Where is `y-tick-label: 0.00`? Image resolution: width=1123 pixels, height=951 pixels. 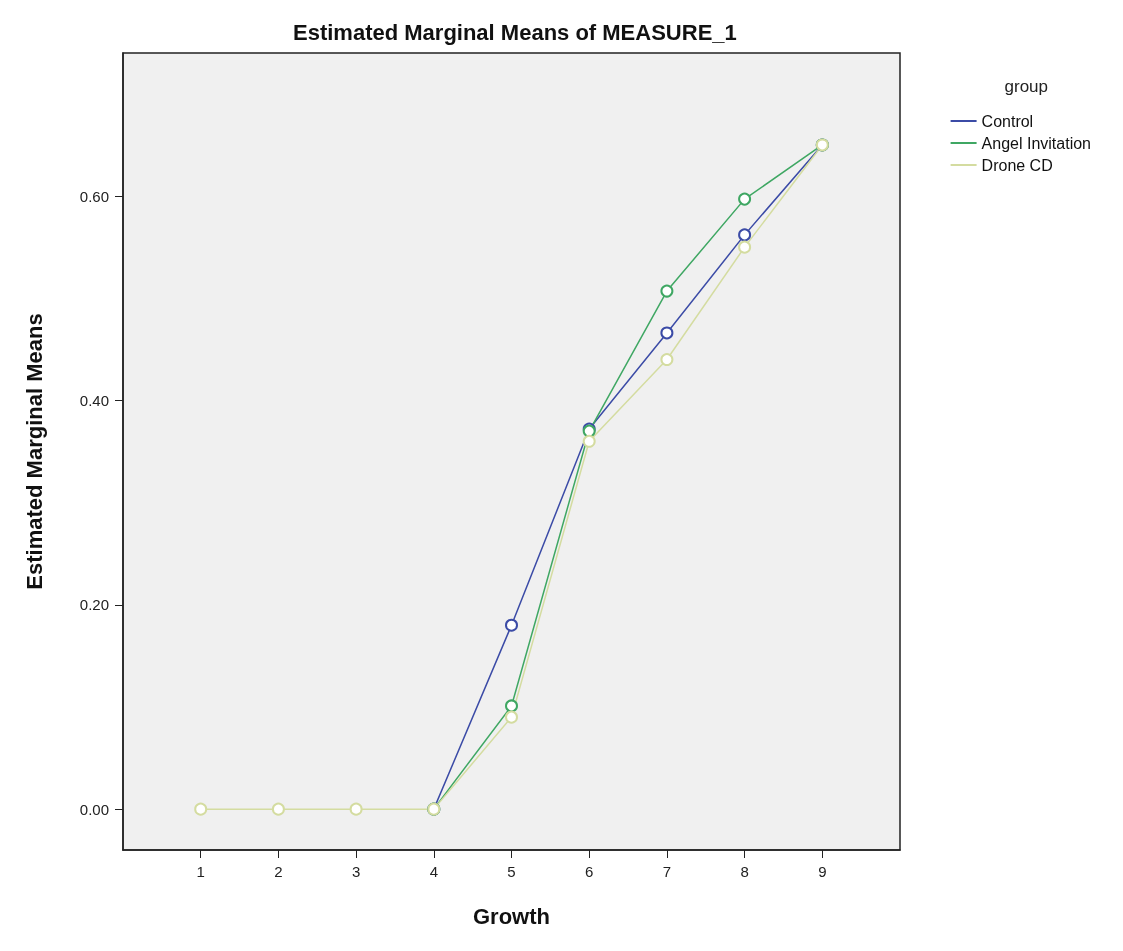 y-tick-label: 0.00 is located at coordinates (94, 809).